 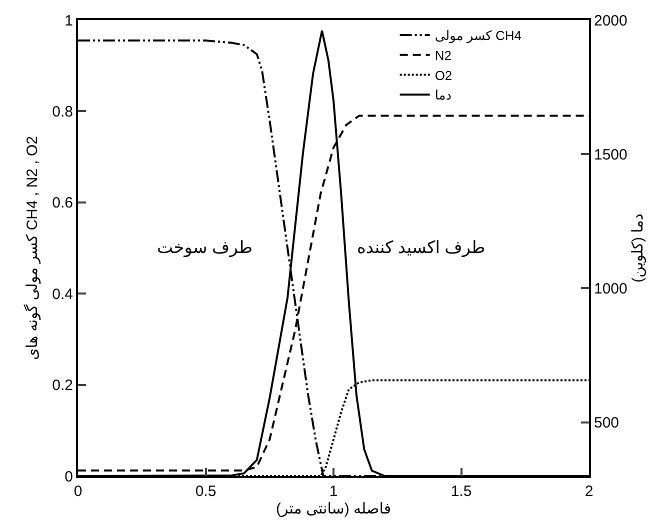 I want to click on x-tick-label: 1, so click(x=333, y=491).